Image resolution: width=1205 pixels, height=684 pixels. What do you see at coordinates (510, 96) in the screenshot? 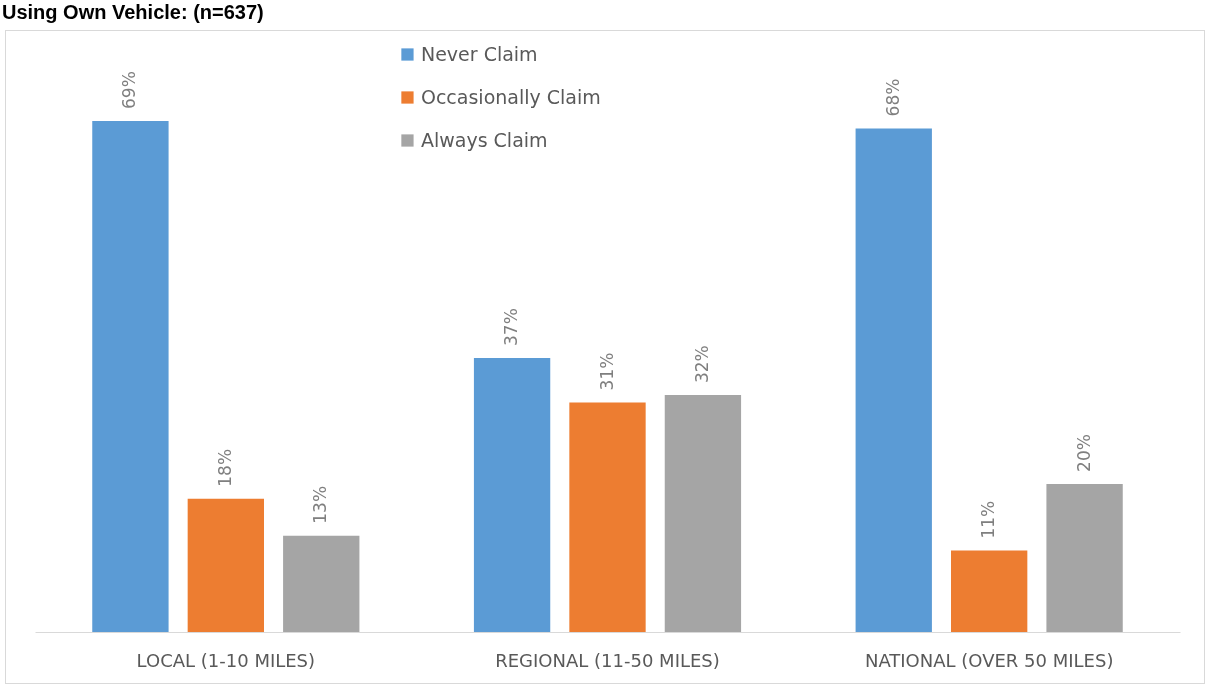
I see `legend-label: Occasionally Claim` at bounding box center [510, 96].